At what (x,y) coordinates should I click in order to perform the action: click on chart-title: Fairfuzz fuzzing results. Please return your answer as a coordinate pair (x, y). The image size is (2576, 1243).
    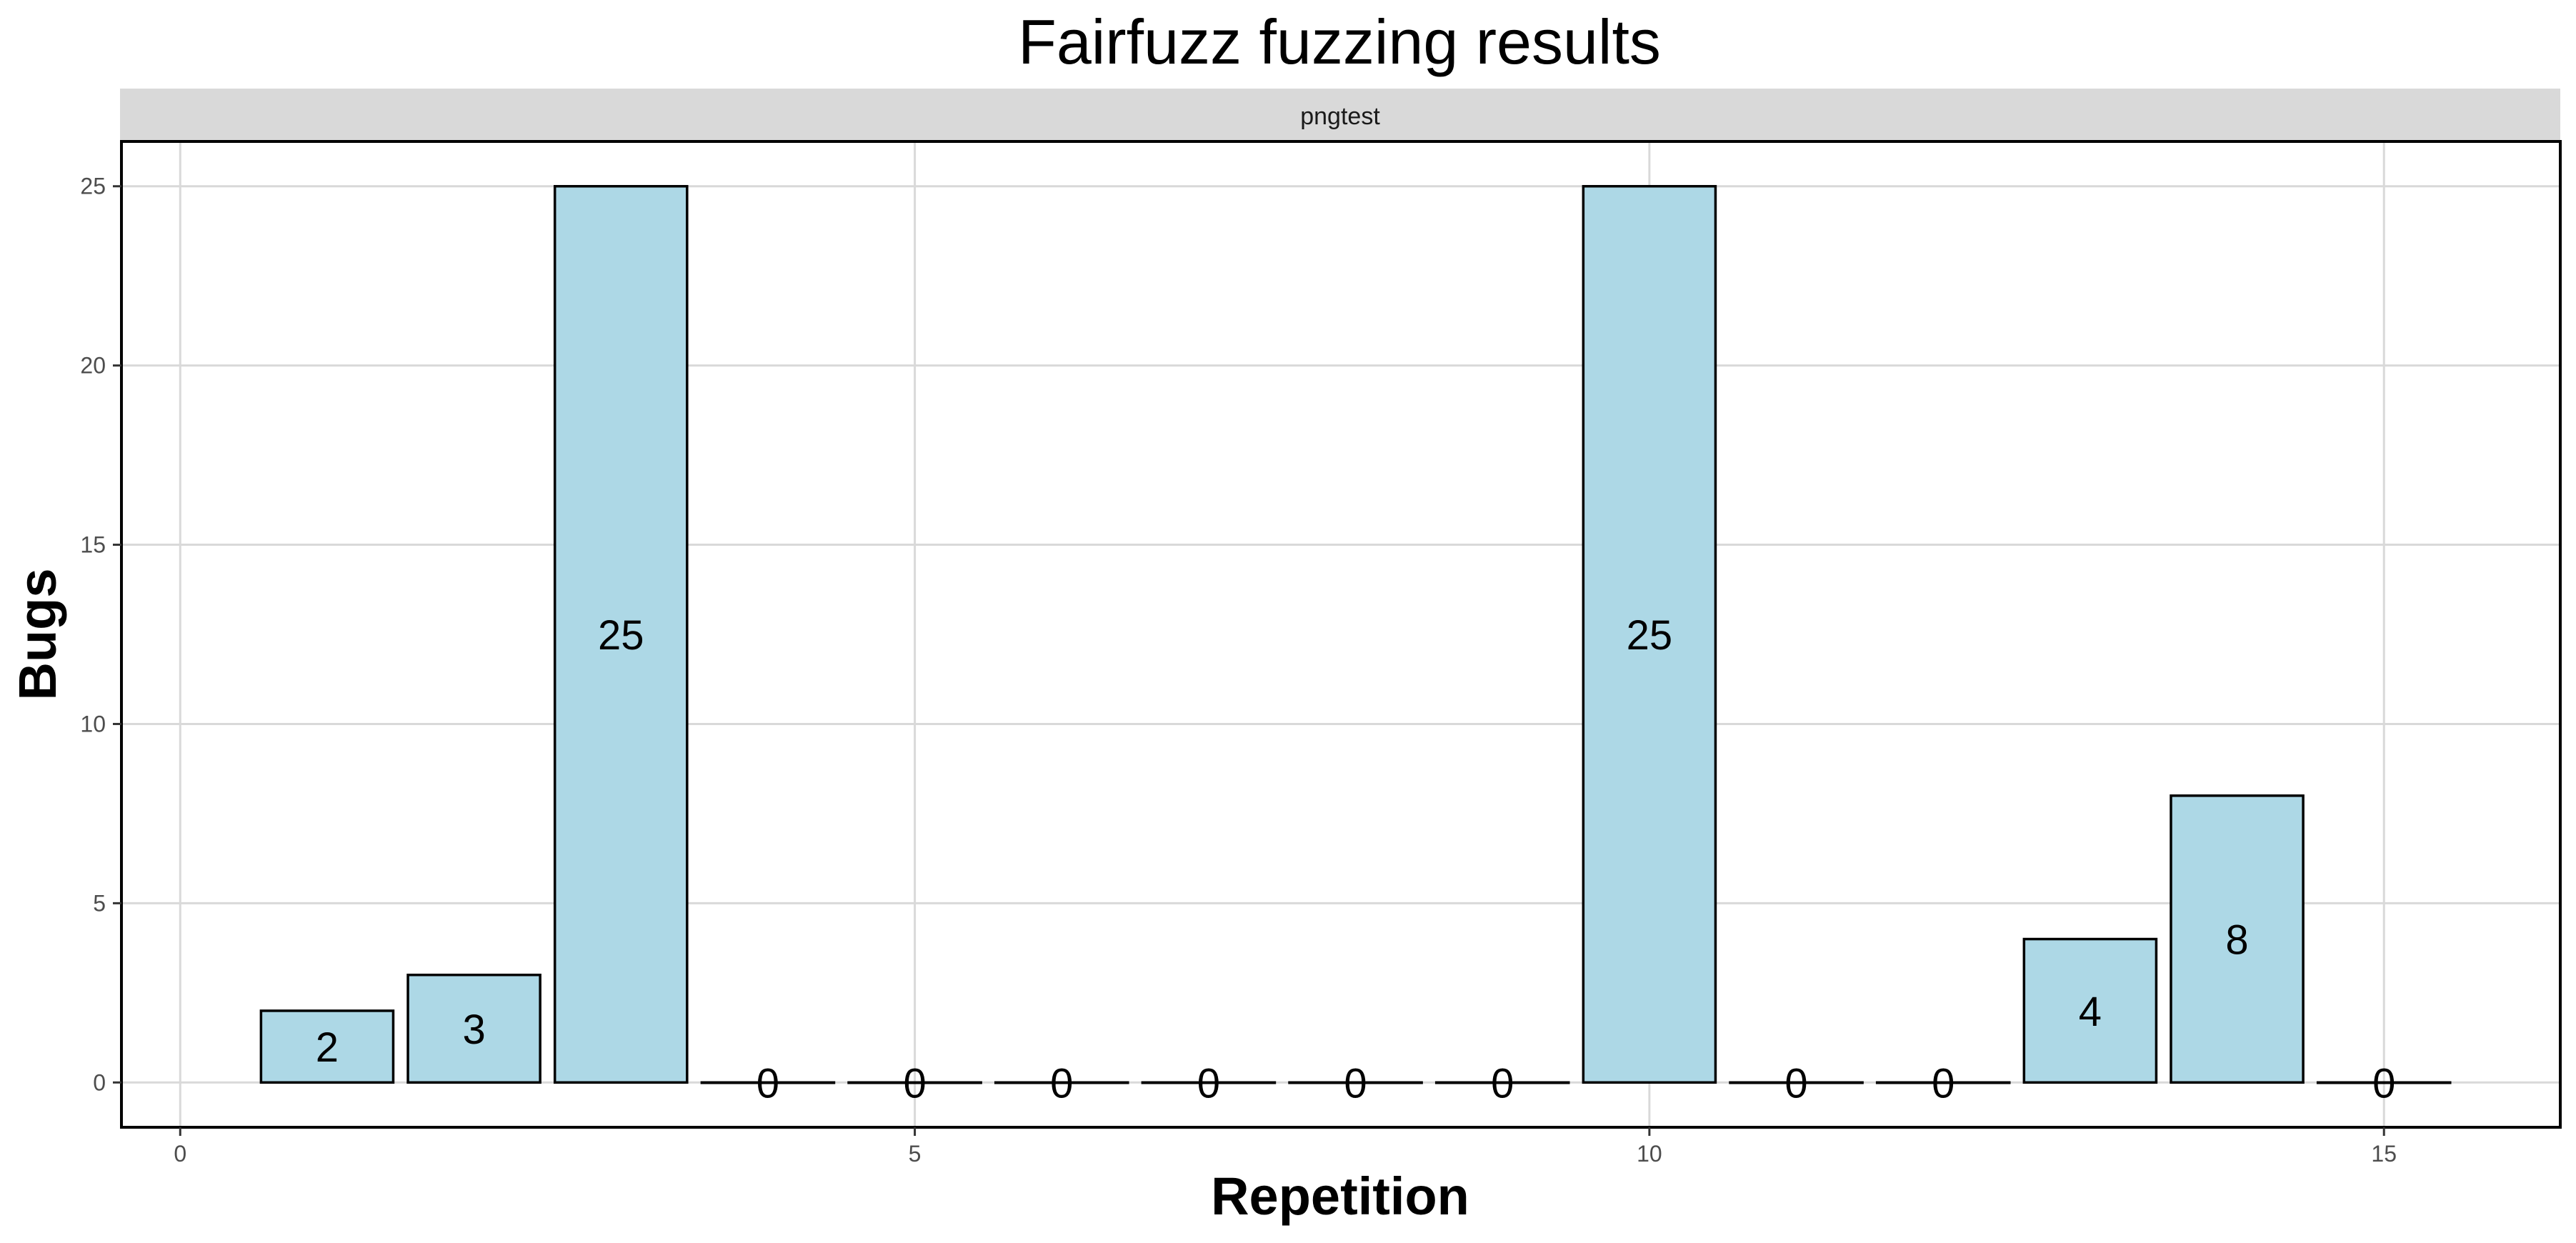
    Looking at the image, I should click on (1339, 41).